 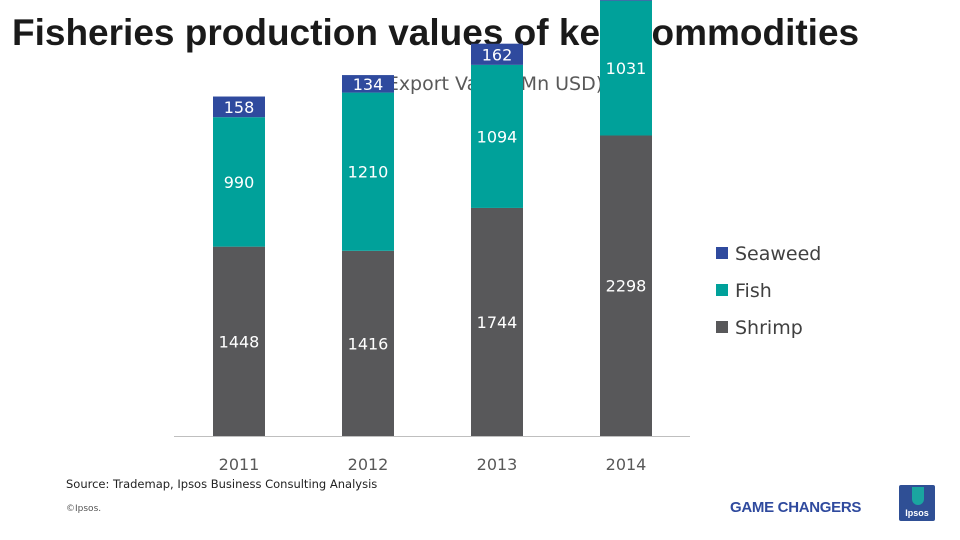 I want to click on x-tick-label-2013: 2013, so click(x=497, y=464).